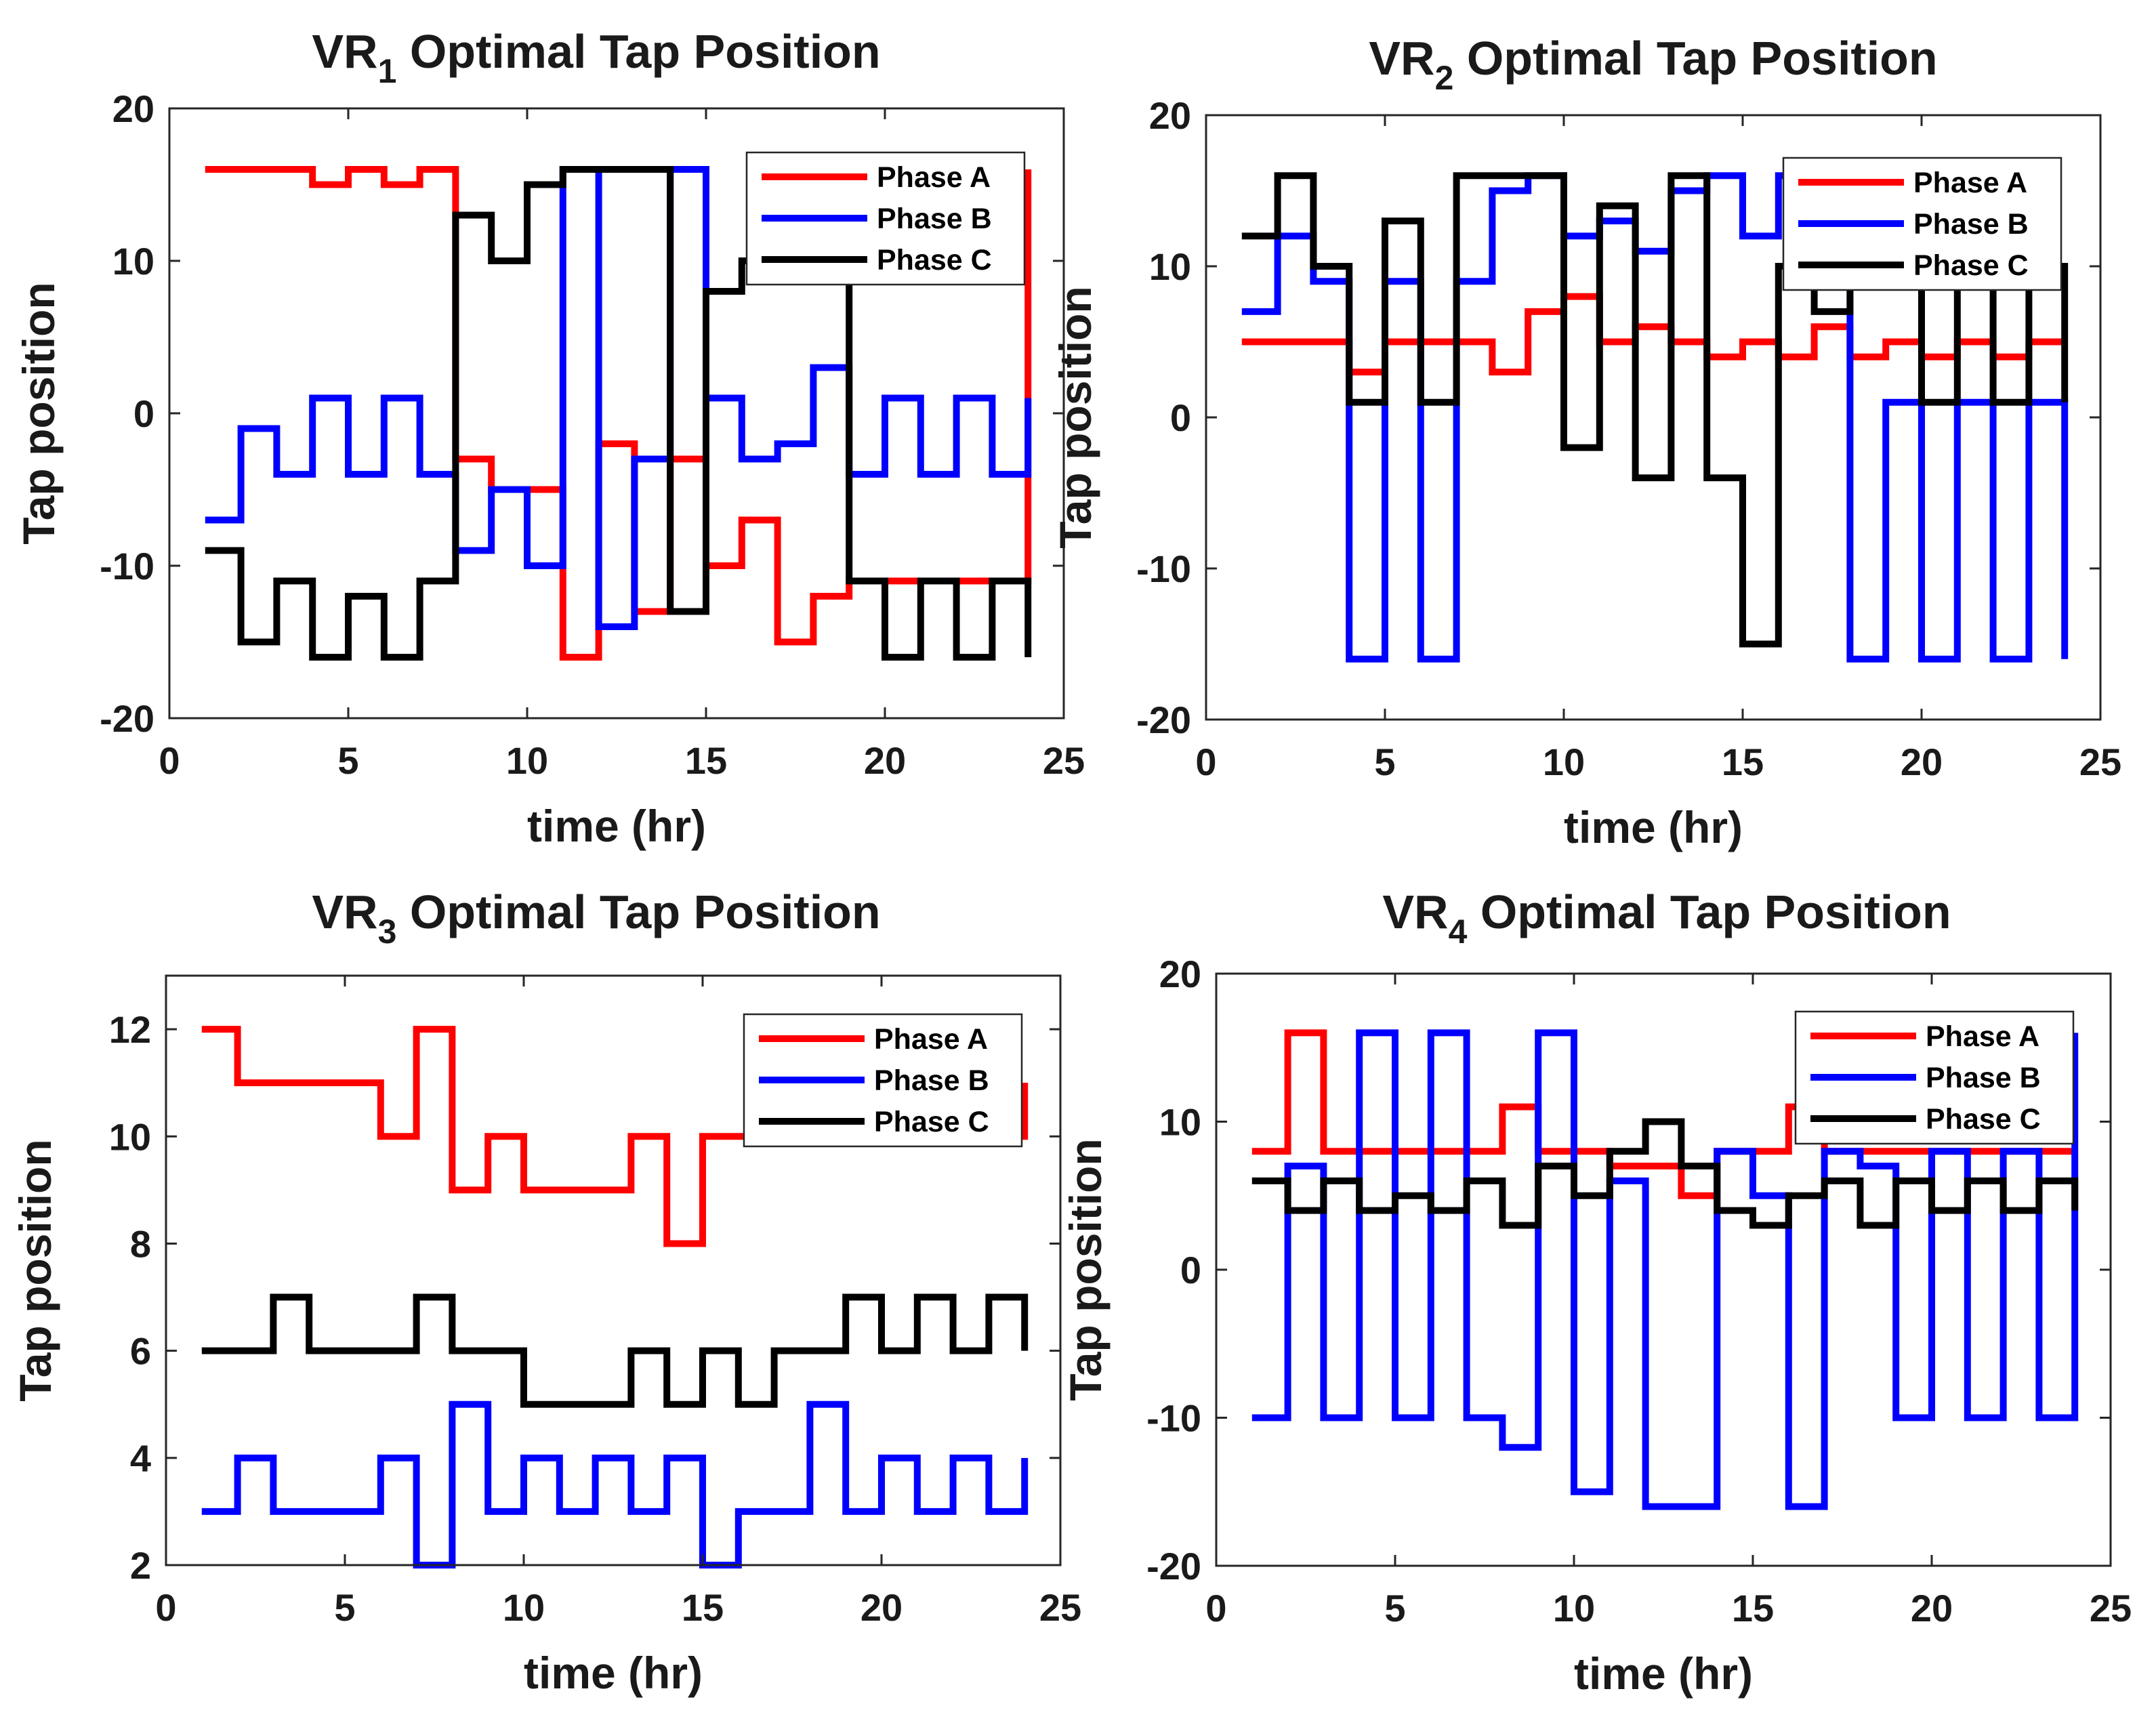  I want to click on chart-title: VR1 Optimal Tap Position, so click(596, 57).